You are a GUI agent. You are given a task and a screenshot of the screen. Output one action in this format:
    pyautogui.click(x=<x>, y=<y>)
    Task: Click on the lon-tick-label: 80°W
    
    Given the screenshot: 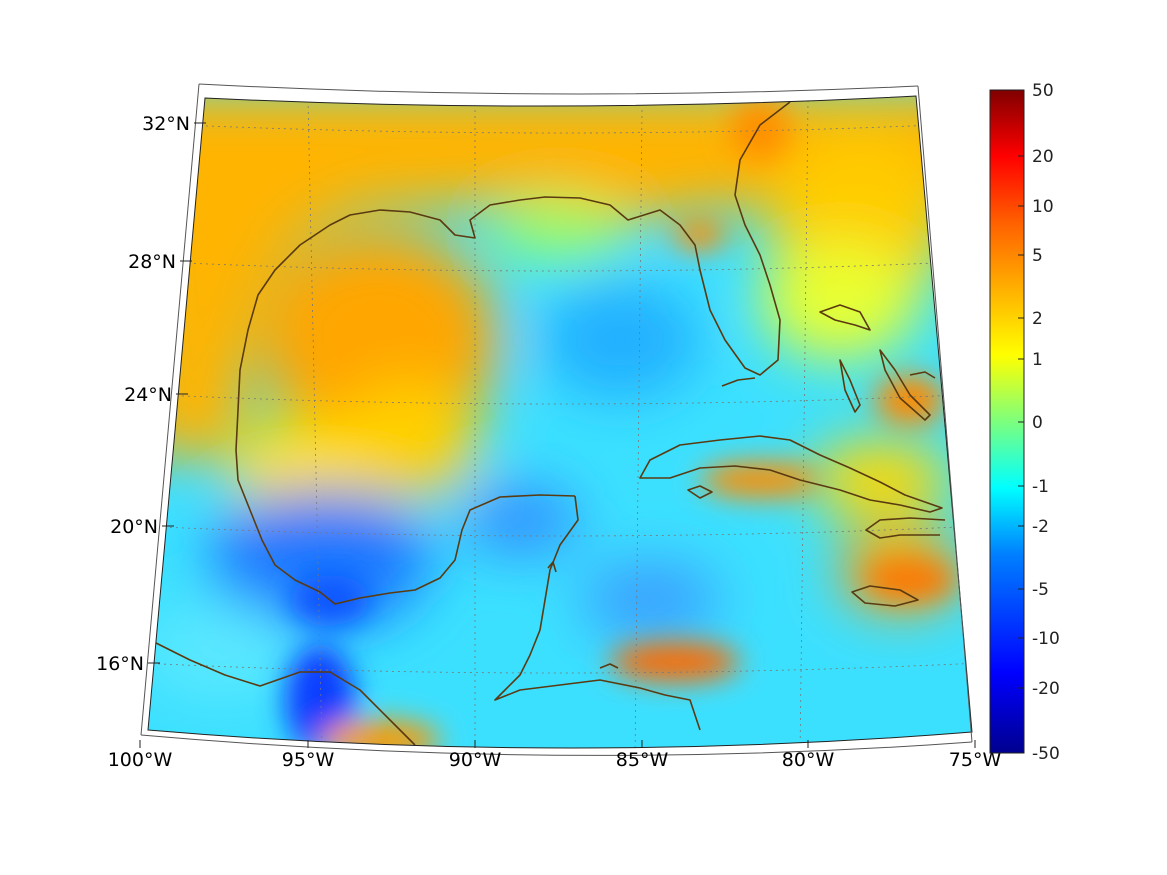 What is the action you would take?
    pyautogui.click(x=808, y=760)
    